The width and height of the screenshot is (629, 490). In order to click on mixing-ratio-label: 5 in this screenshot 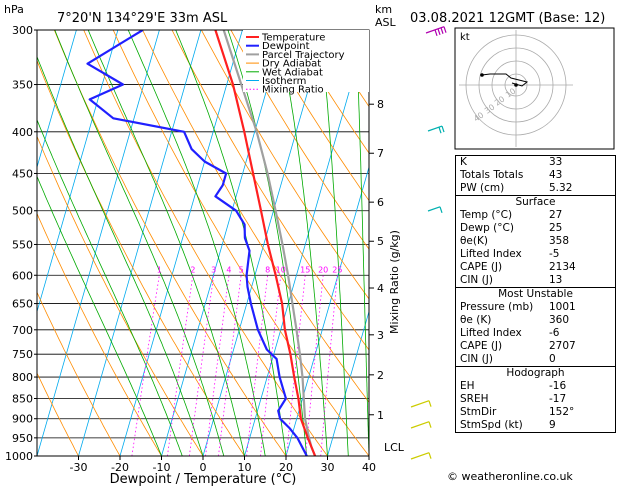, I will do `click(241, 269)`.